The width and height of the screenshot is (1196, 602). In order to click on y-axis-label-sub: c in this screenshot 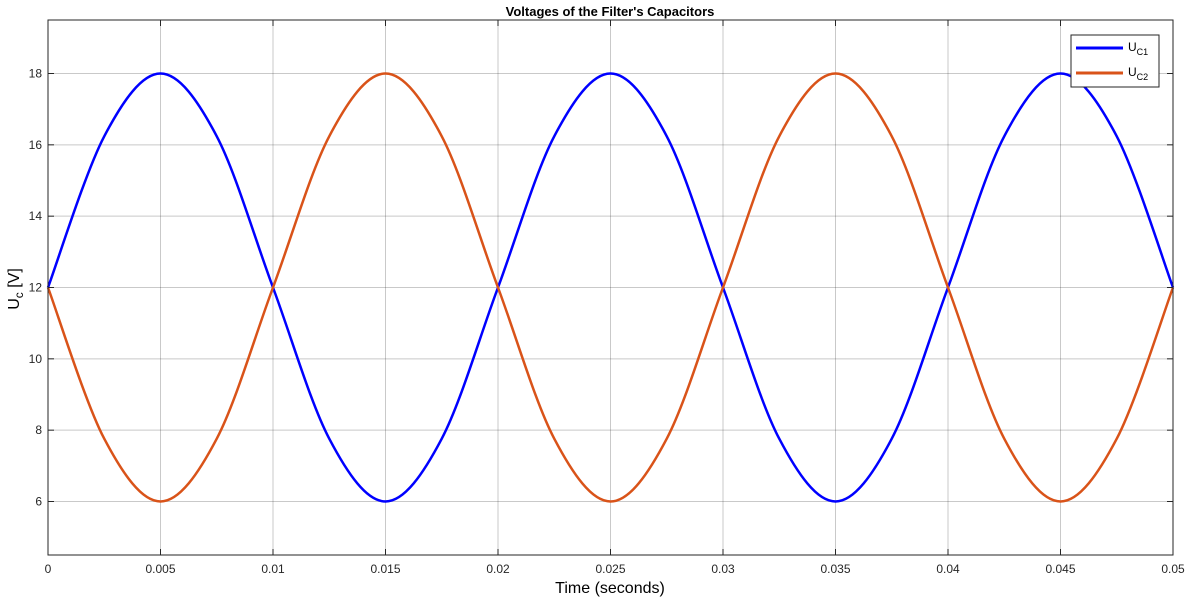, I will do `click(19, 295)`.